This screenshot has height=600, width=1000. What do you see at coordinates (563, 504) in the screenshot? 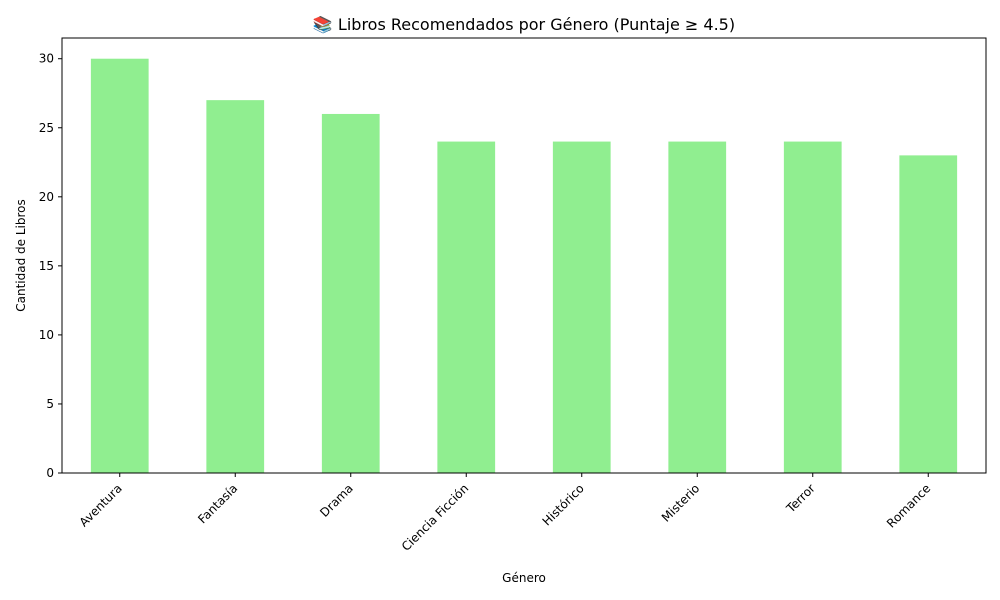
I see `x-tick-label-4: Histórico` at bounding box center [563, 504].